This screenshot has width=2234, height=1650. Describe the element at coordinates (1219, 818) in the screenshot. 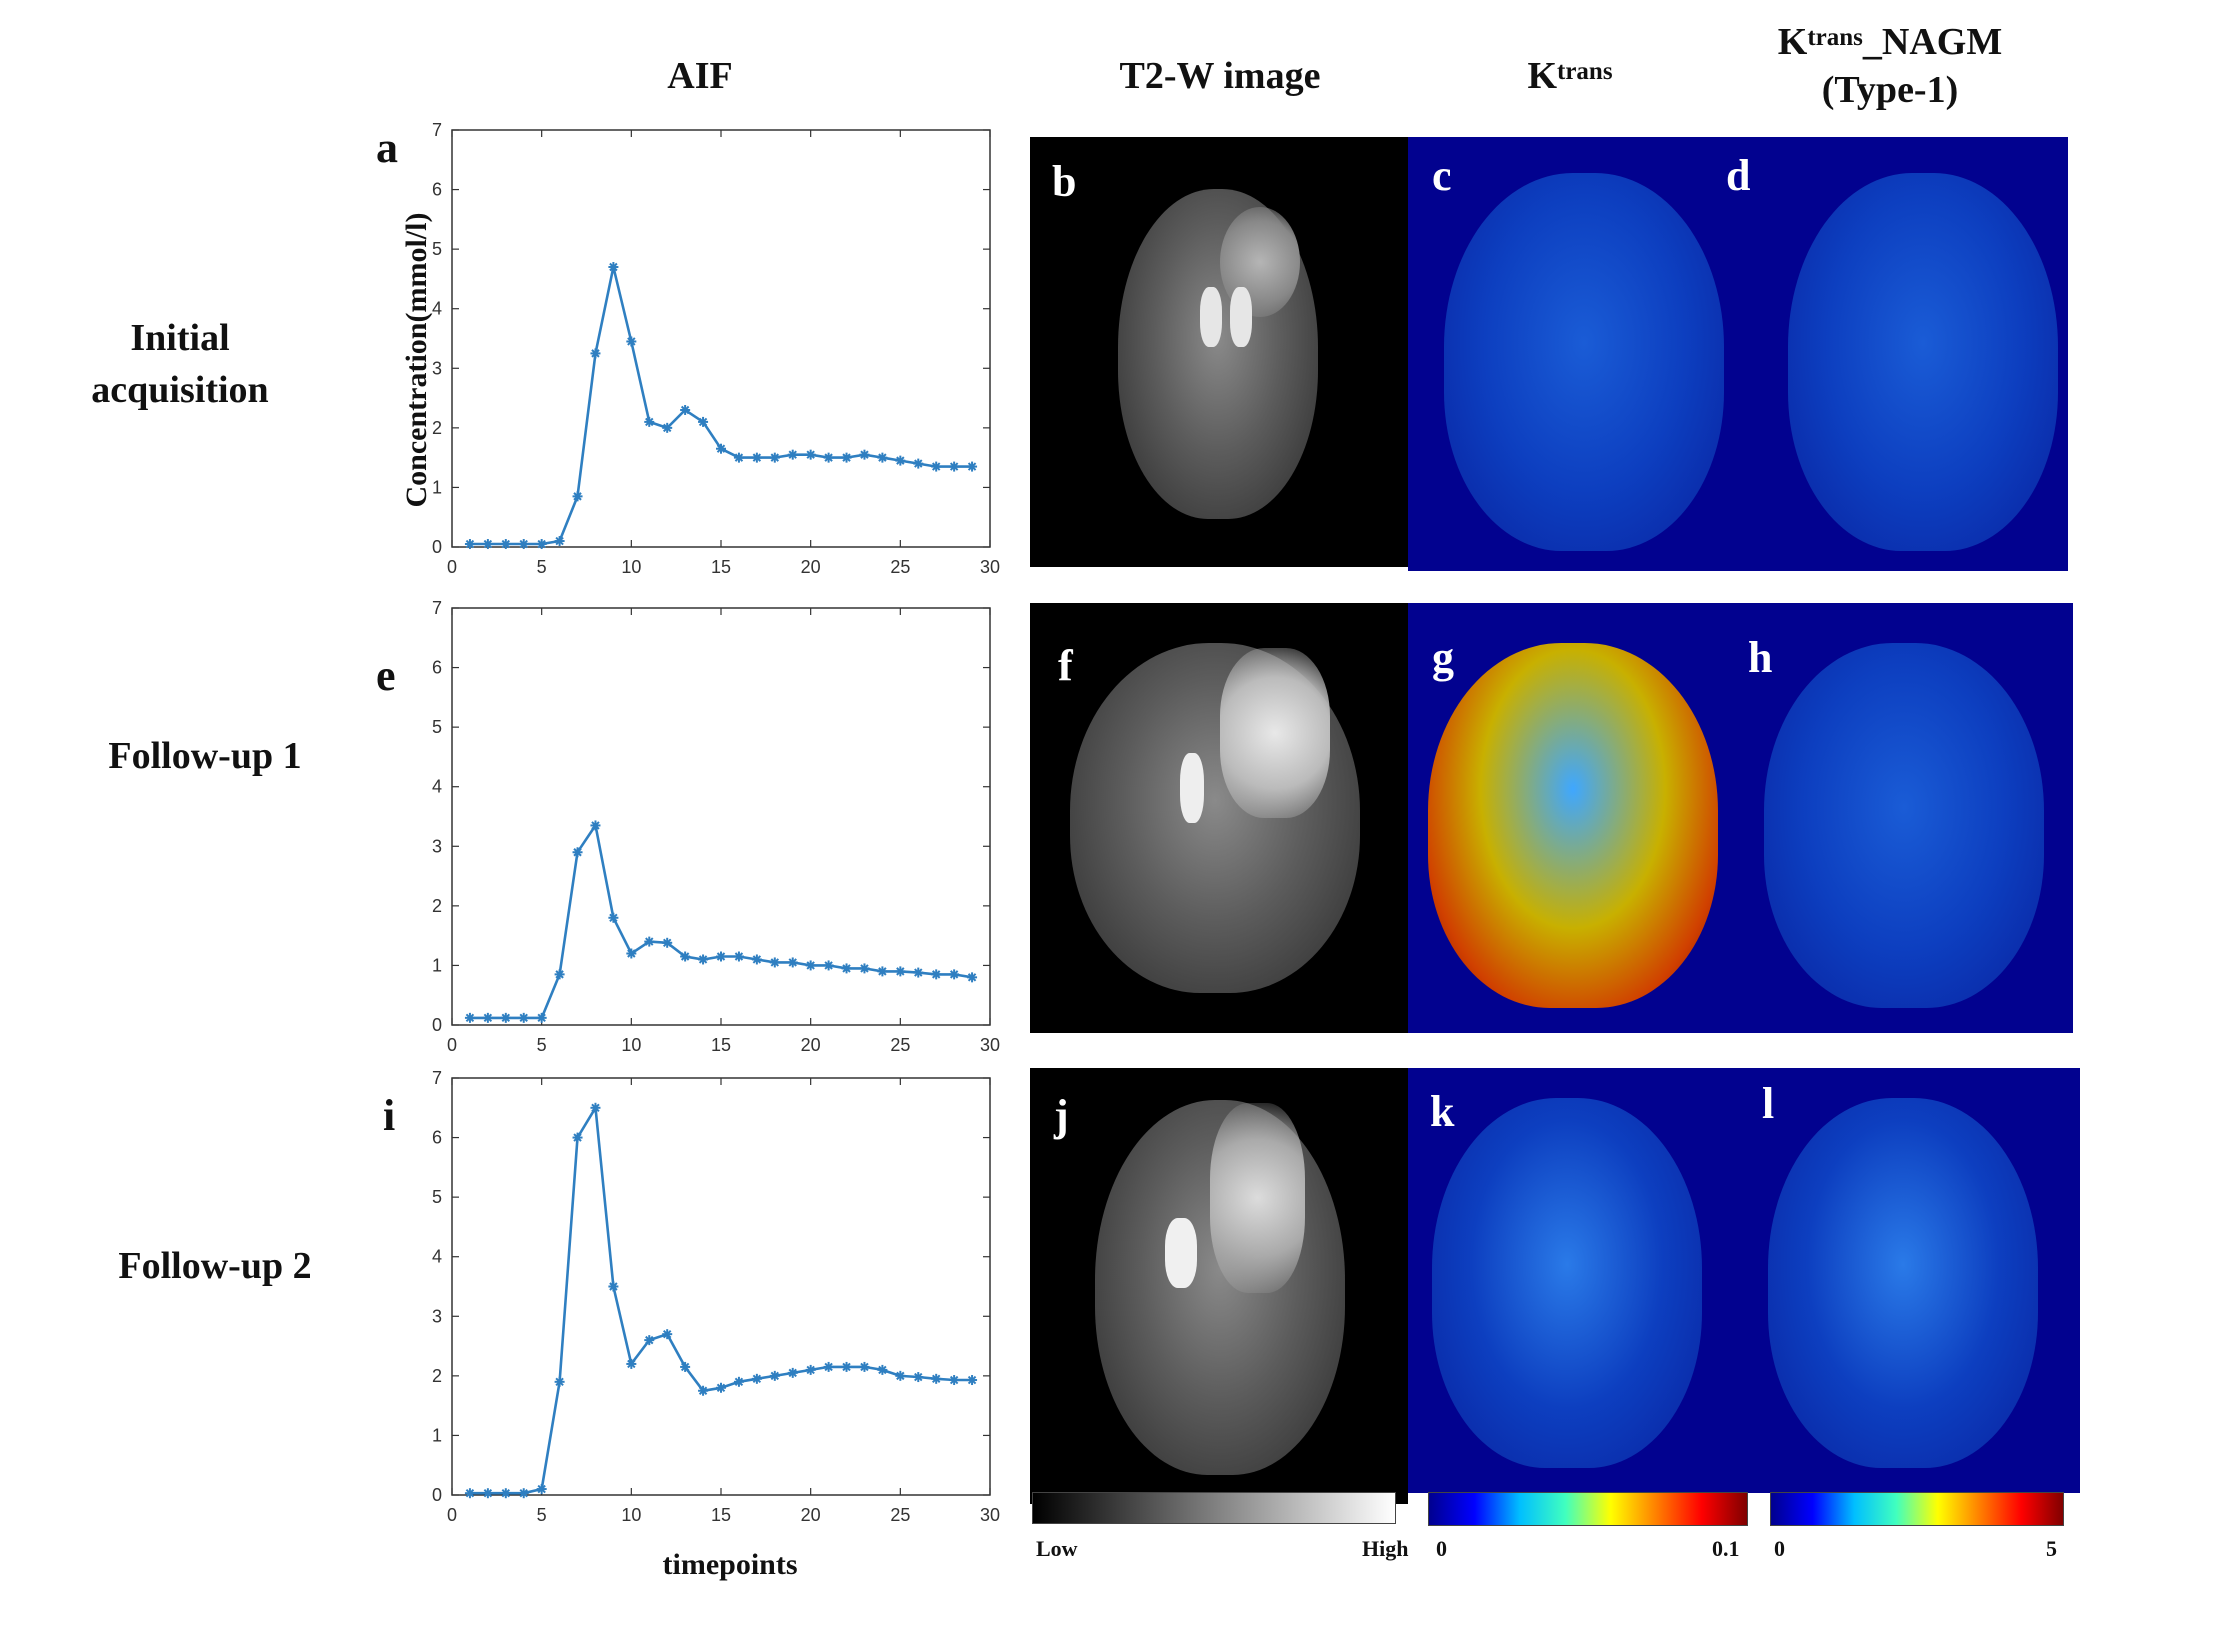

I see `t2w-image-followup1` at that location.